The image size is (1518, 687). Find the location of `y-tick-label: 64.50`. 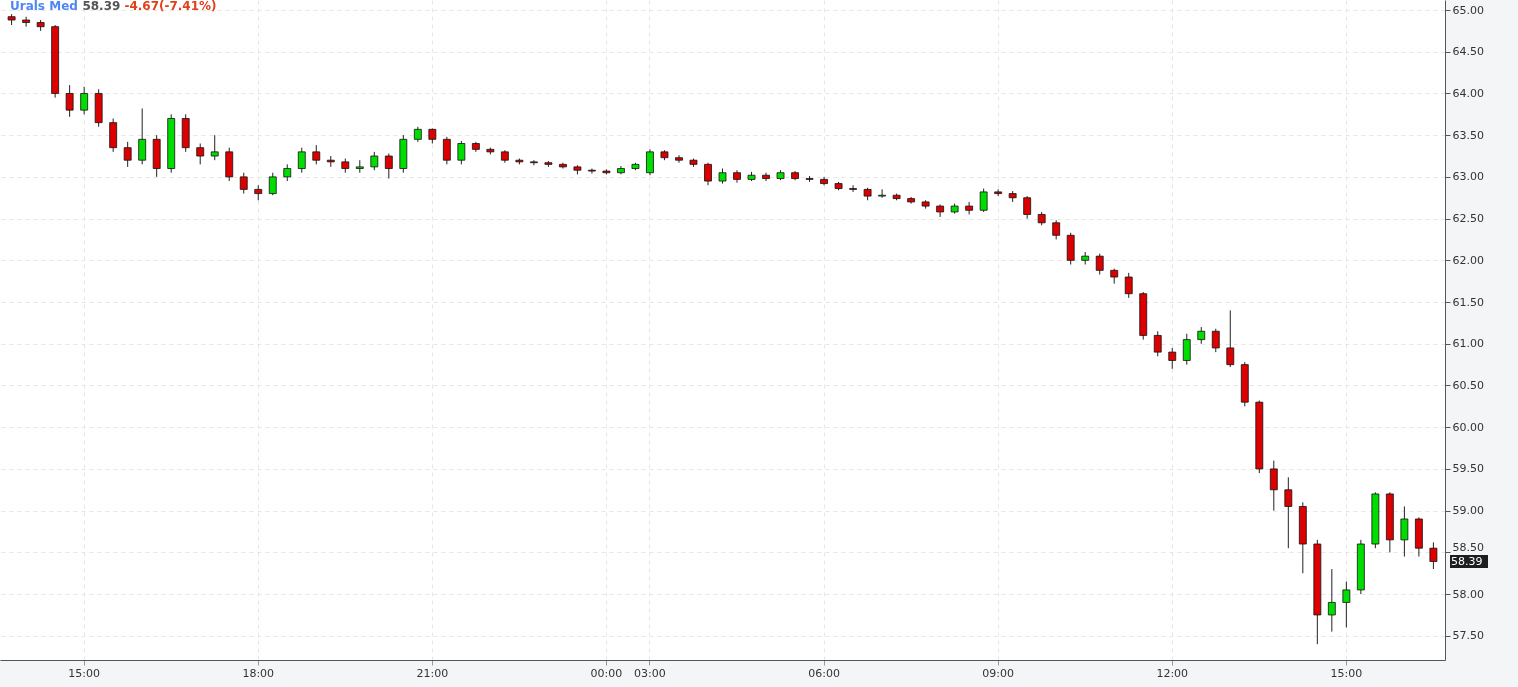

y-tick-label: 64.50 is located at coordinates (1468, 52).